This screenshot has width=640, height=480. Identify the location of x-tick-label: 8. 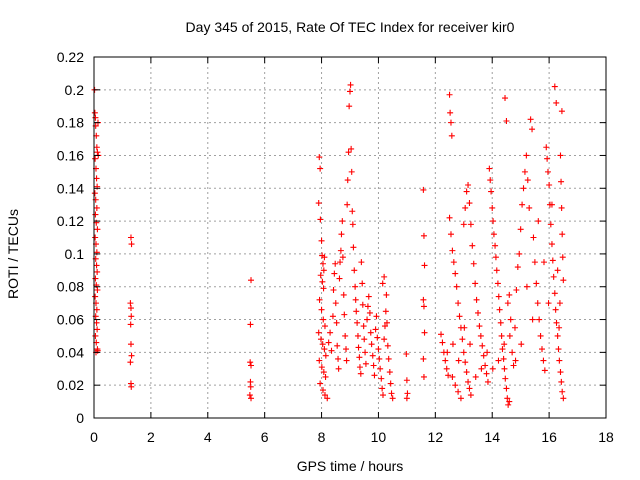
(322, 437).